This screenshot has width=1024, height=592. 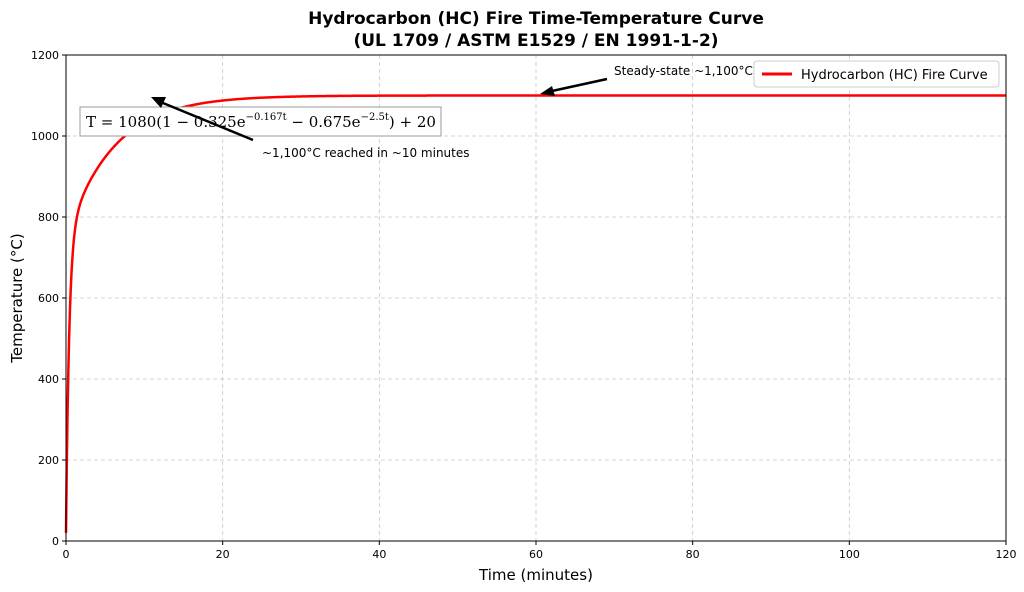 What do you see at coordinates (683, 71) in the screenshot?
I see `annotation-steady-state-label: Steady-state ~1,100°C` at bounding box center [683, 71].